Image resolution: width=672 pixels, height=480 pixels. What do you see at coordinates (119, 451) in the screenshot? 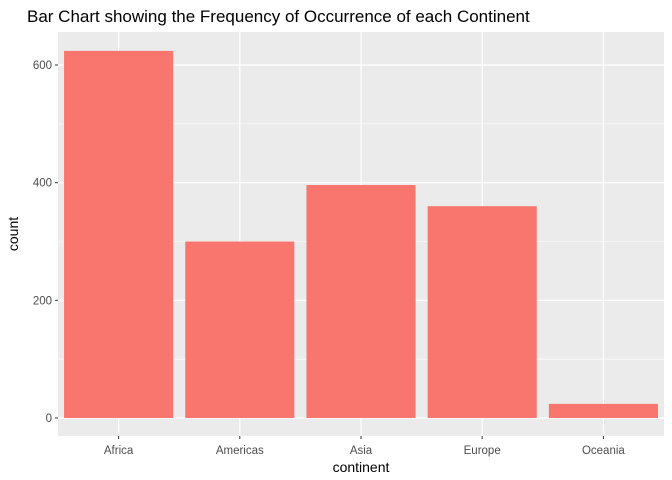
I see `x-tick-label-africa: Africa` at bounding box center [119, 451].